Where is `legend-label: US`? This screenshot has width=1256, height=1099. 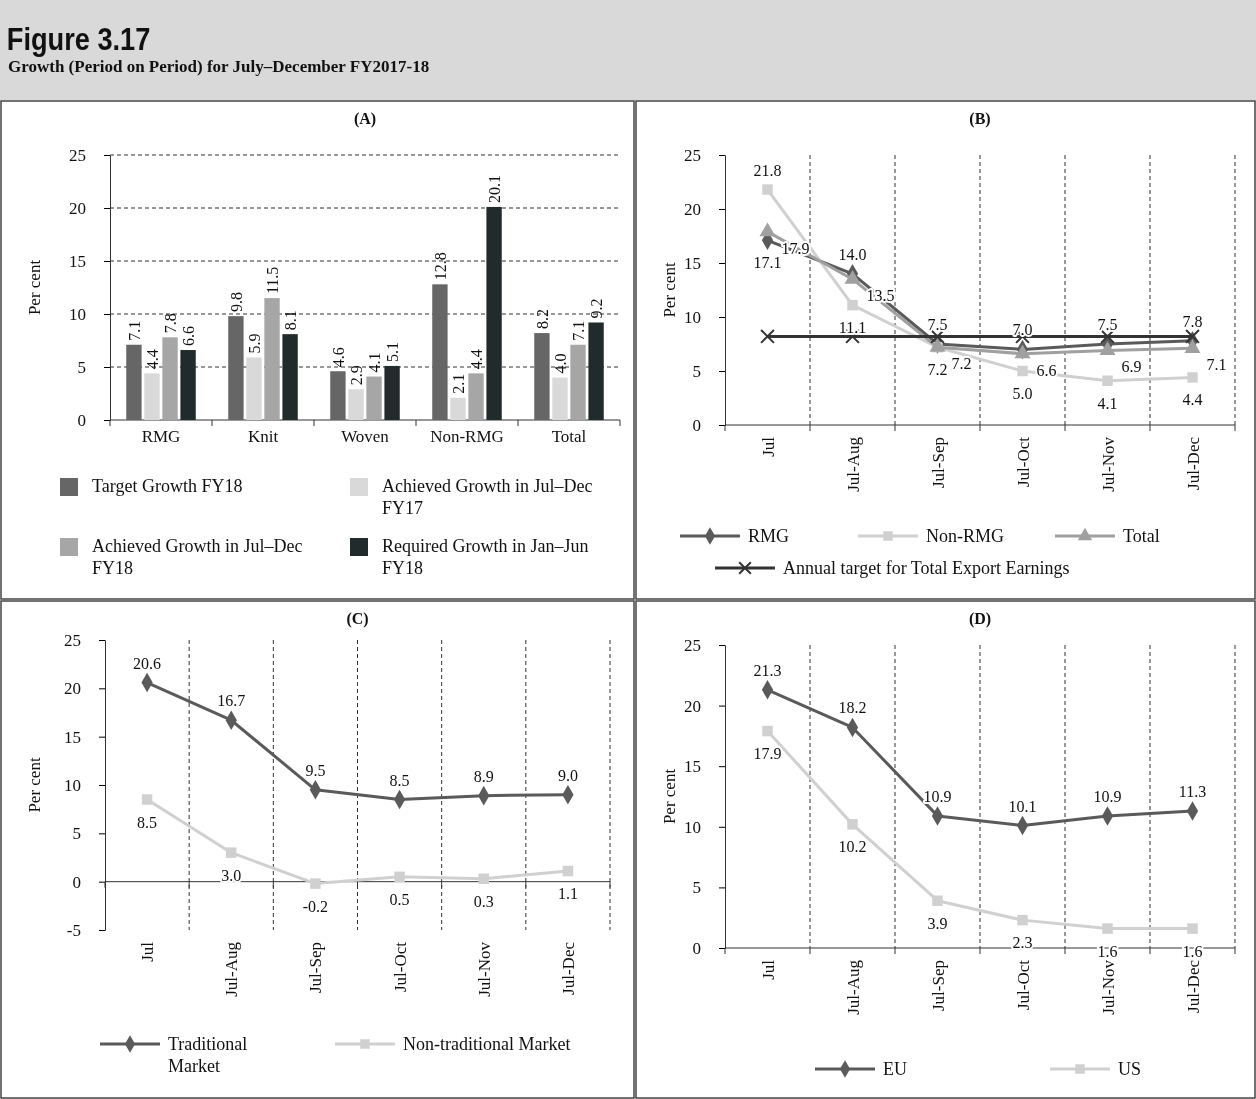 legend-label: US is located at coordinates (1130, 1069).